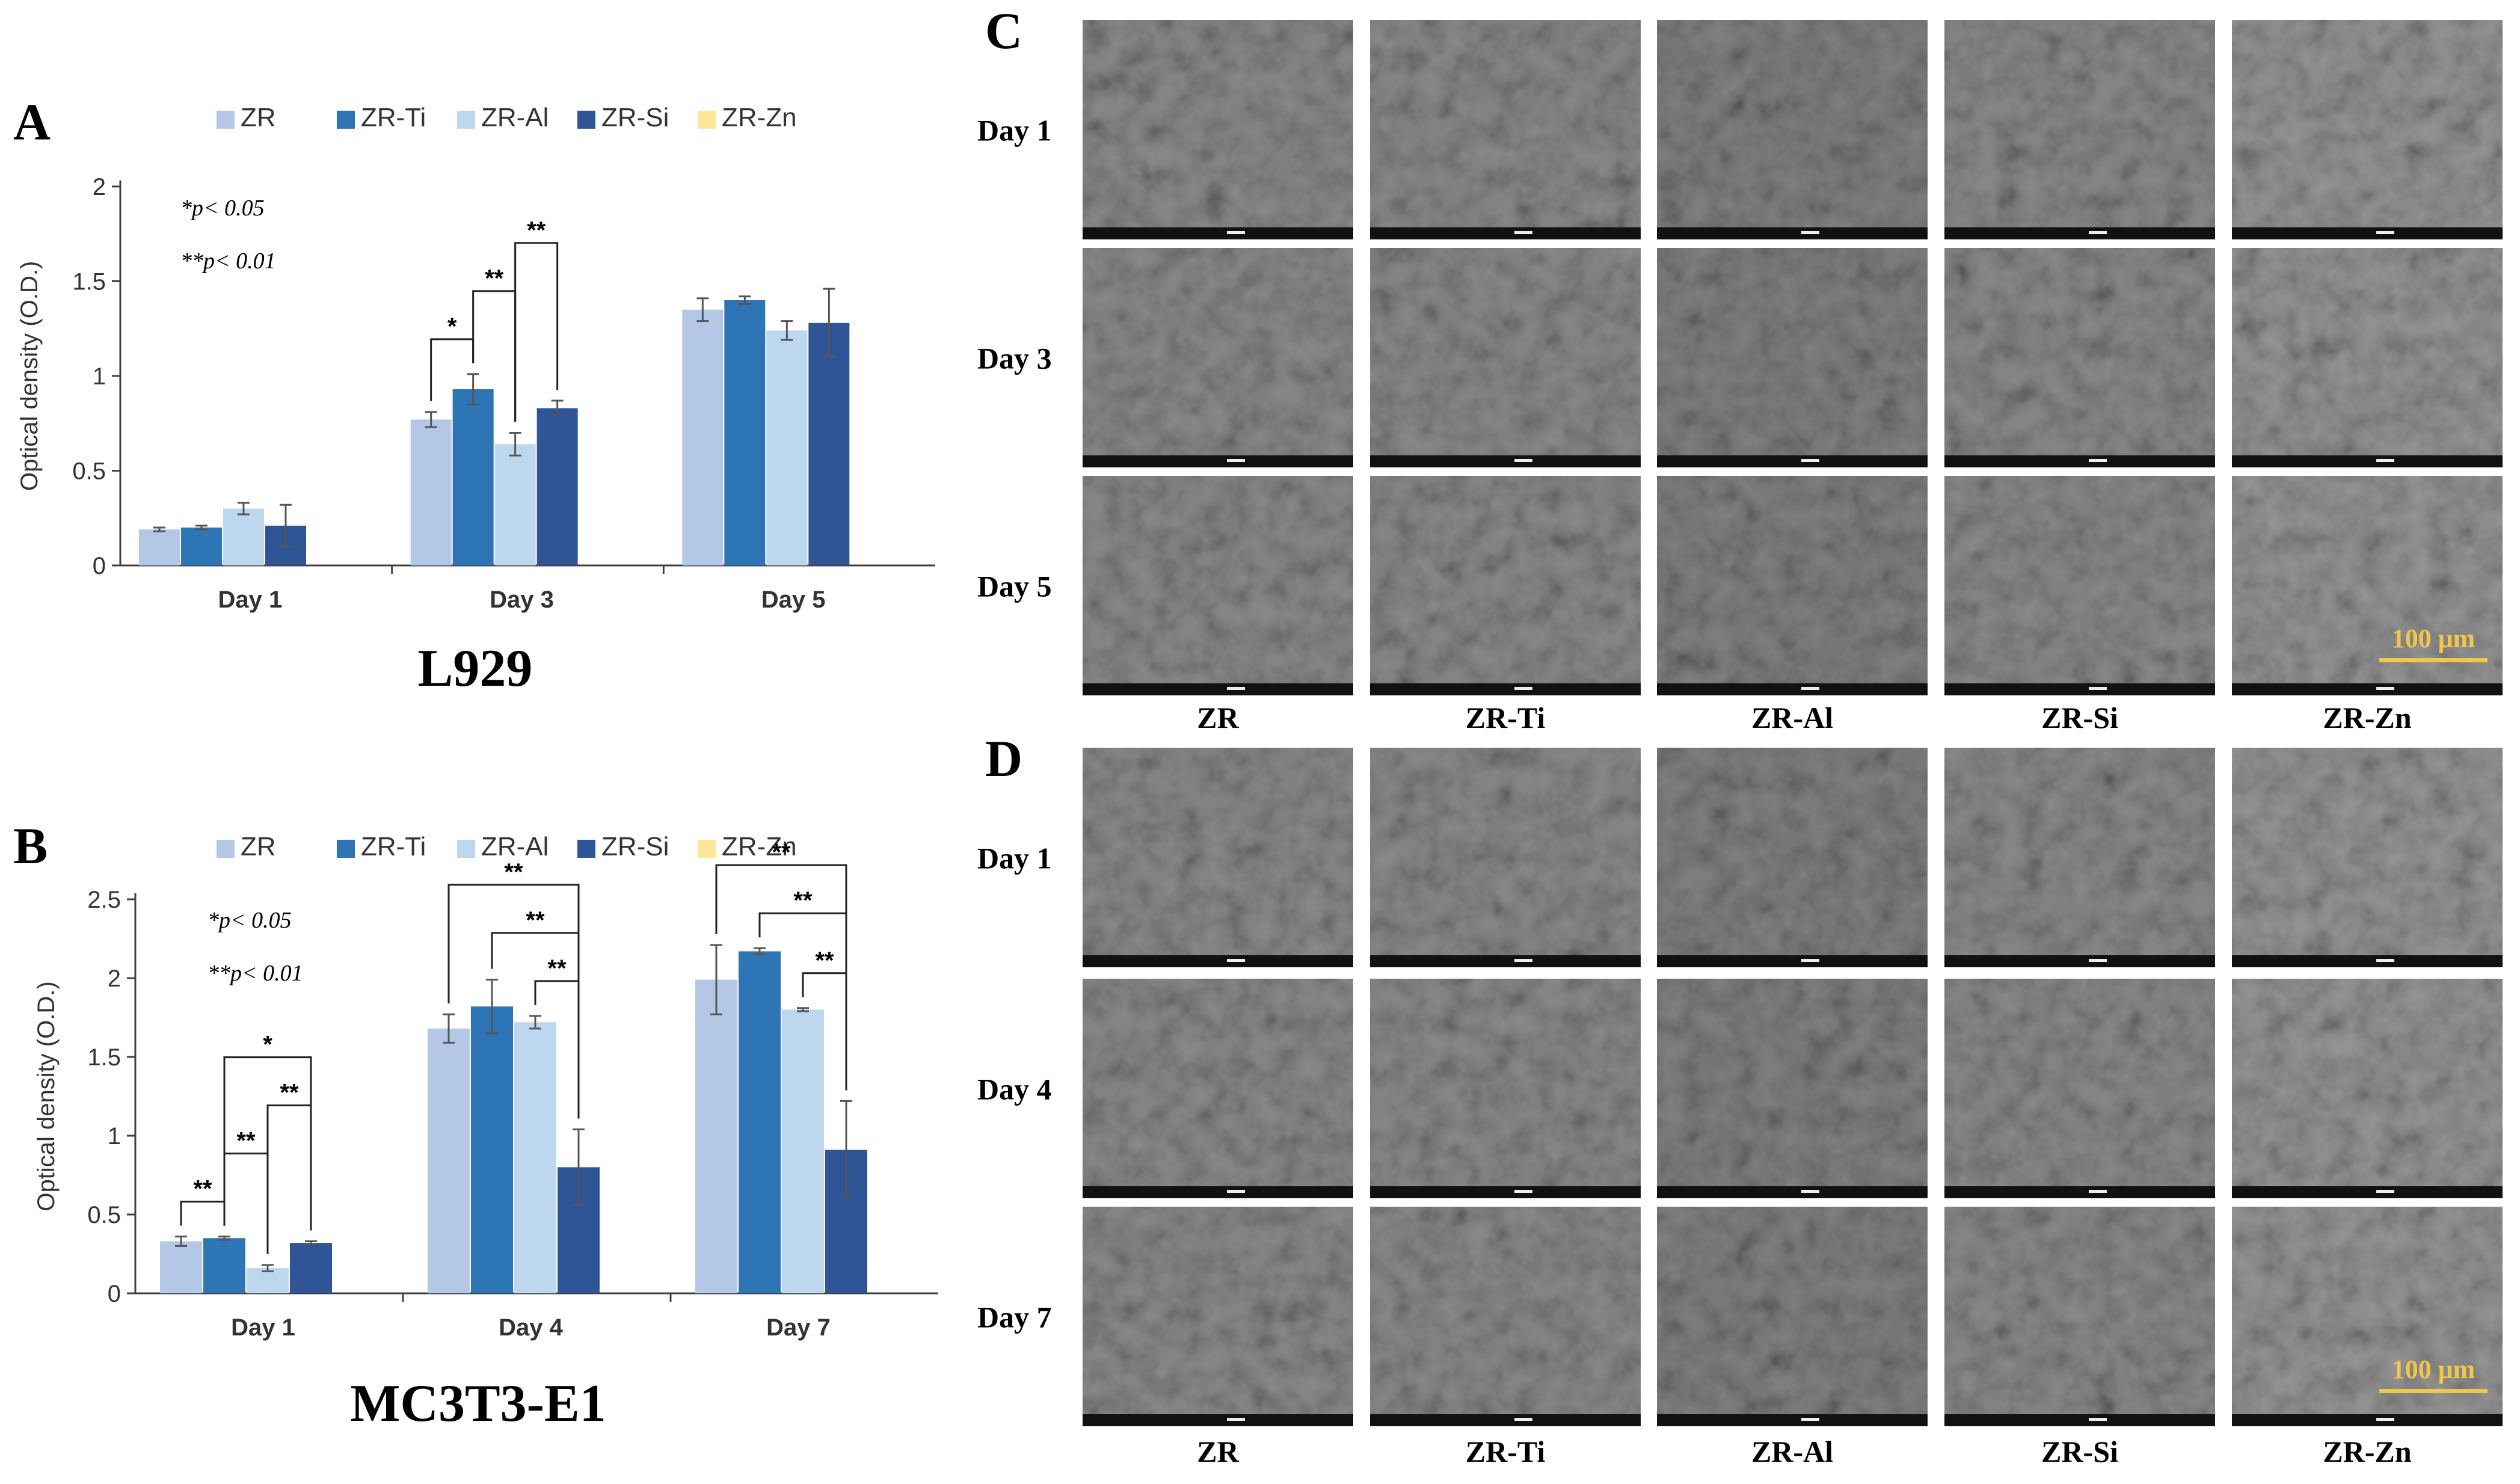  What do you see at coordinates (1015, 858) in the screenshot?
I see `panel-d-row-label: Day 1` at bounding box center [1015, 858].